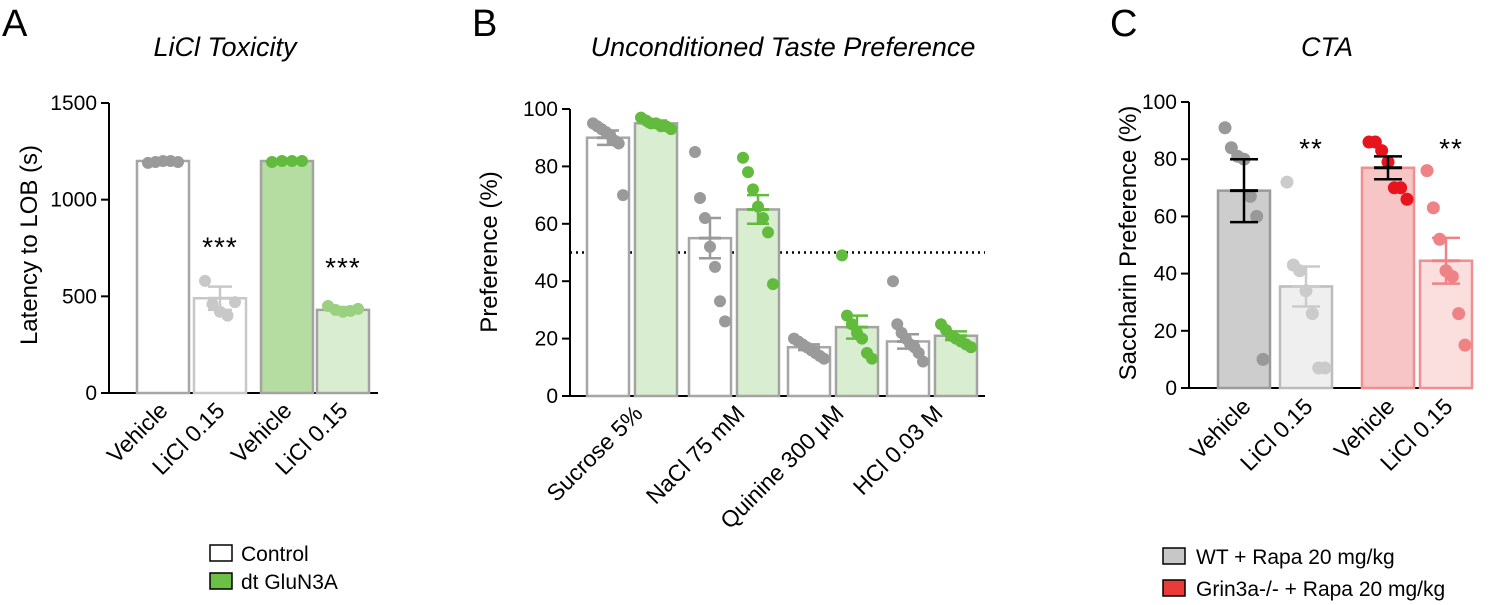 The width and height of the screenshot is (1500, 605). I want to click on panel-c-y-tick-label: 80, so click(1165, 159).